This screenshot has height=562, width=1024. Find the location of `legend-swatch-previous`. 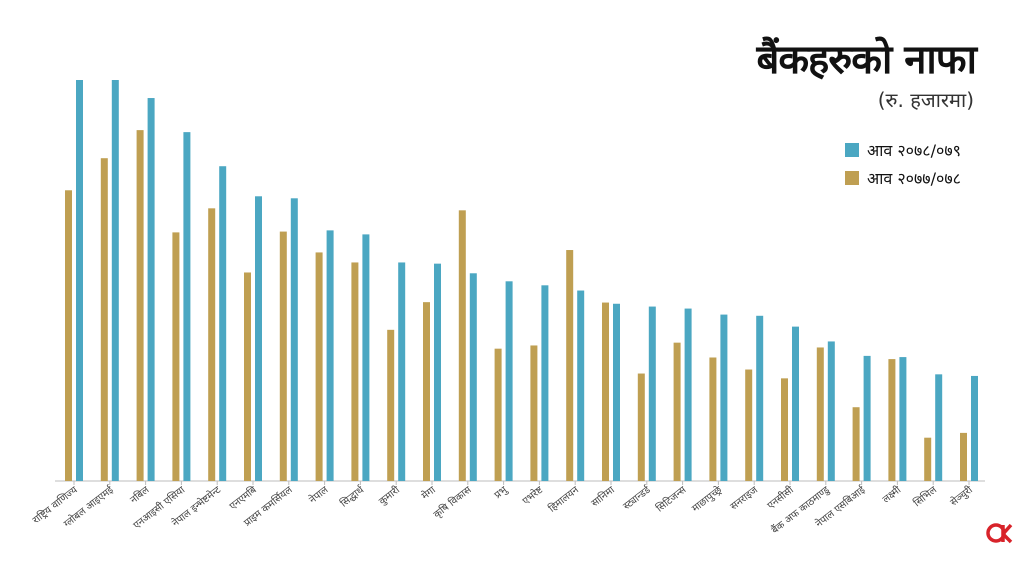

legend-swatch-previous is located at coordinates (852, 178).